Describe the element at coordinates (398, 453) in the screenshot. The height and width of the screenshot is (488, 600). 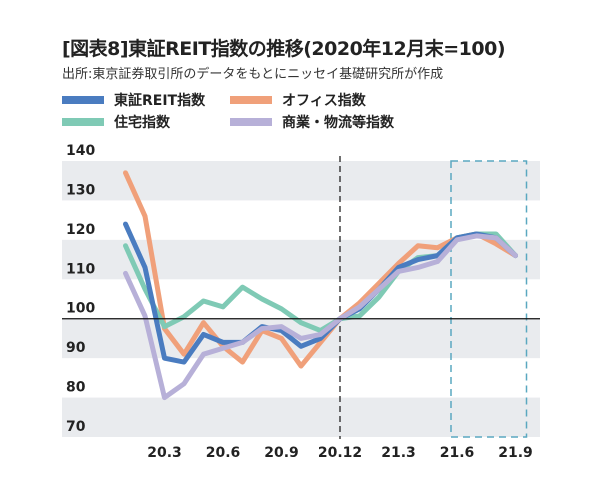
I see `x-tick-label: 21.3` at that location.